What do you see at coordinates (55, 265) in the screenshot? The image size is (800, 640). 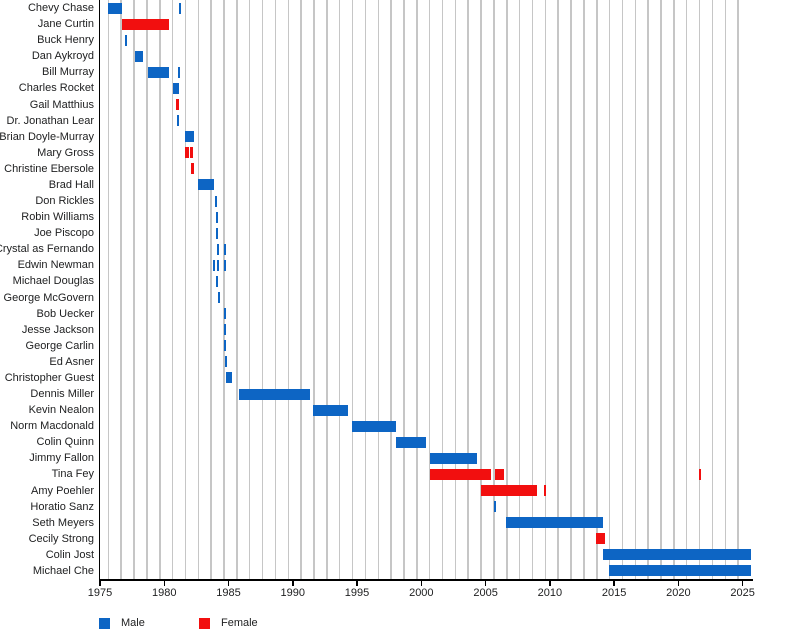 I see `row-label: Edwin Newman` at bounding box center [55, 265].